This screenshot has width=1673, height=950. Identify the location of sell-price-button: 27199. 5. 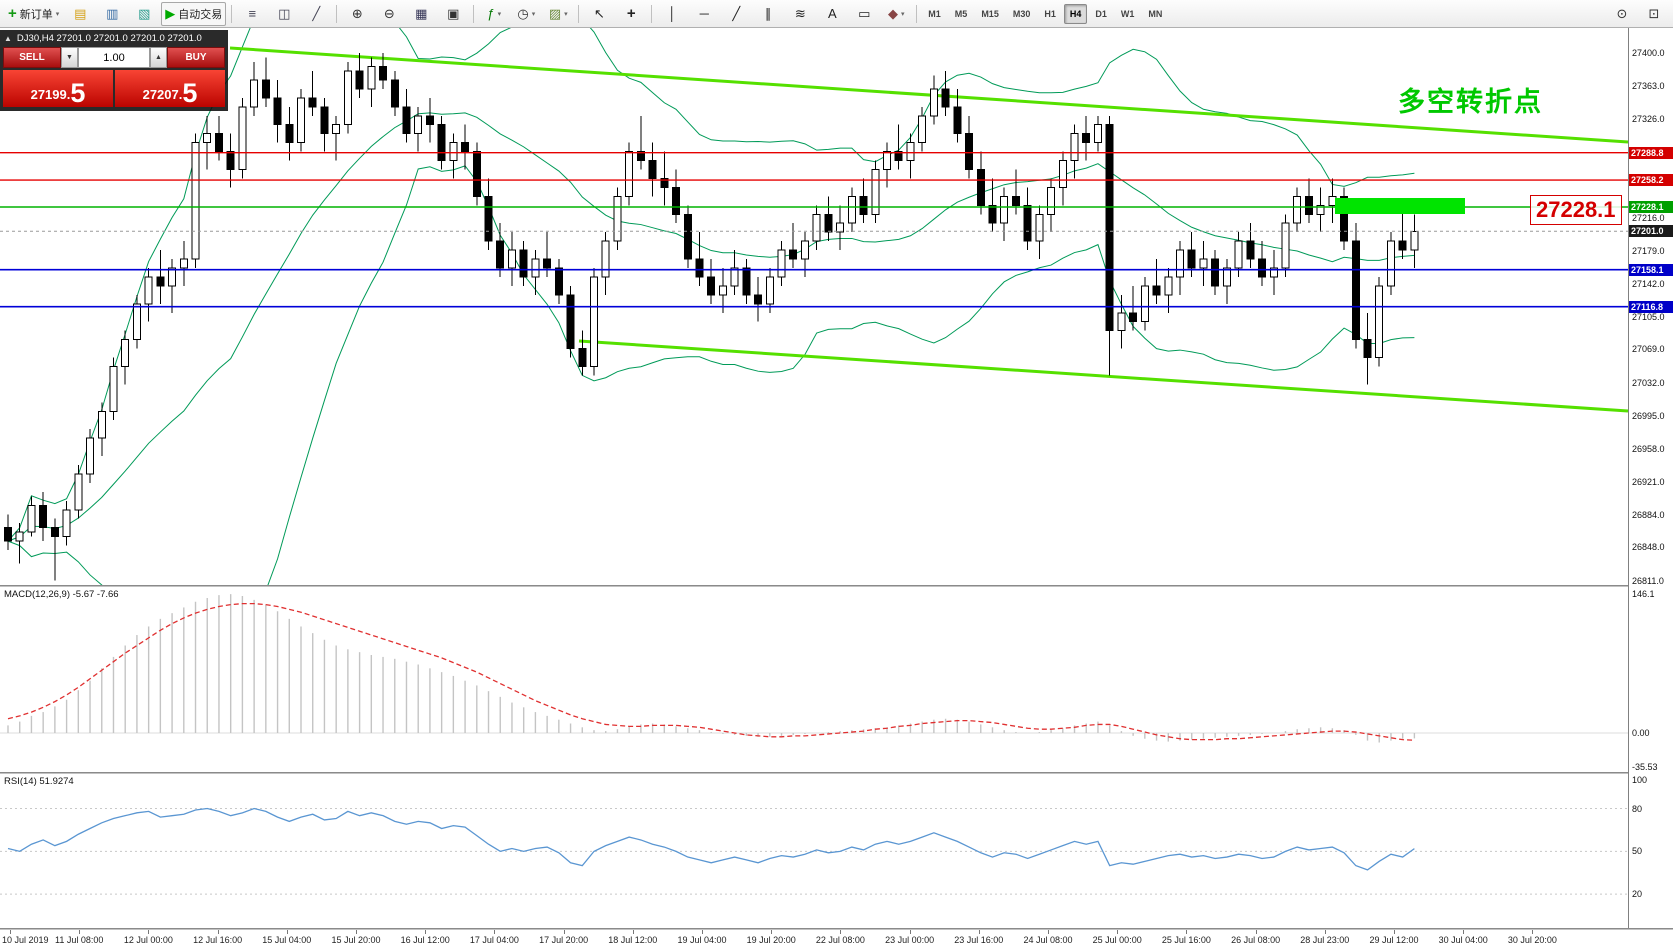
(58, 88).